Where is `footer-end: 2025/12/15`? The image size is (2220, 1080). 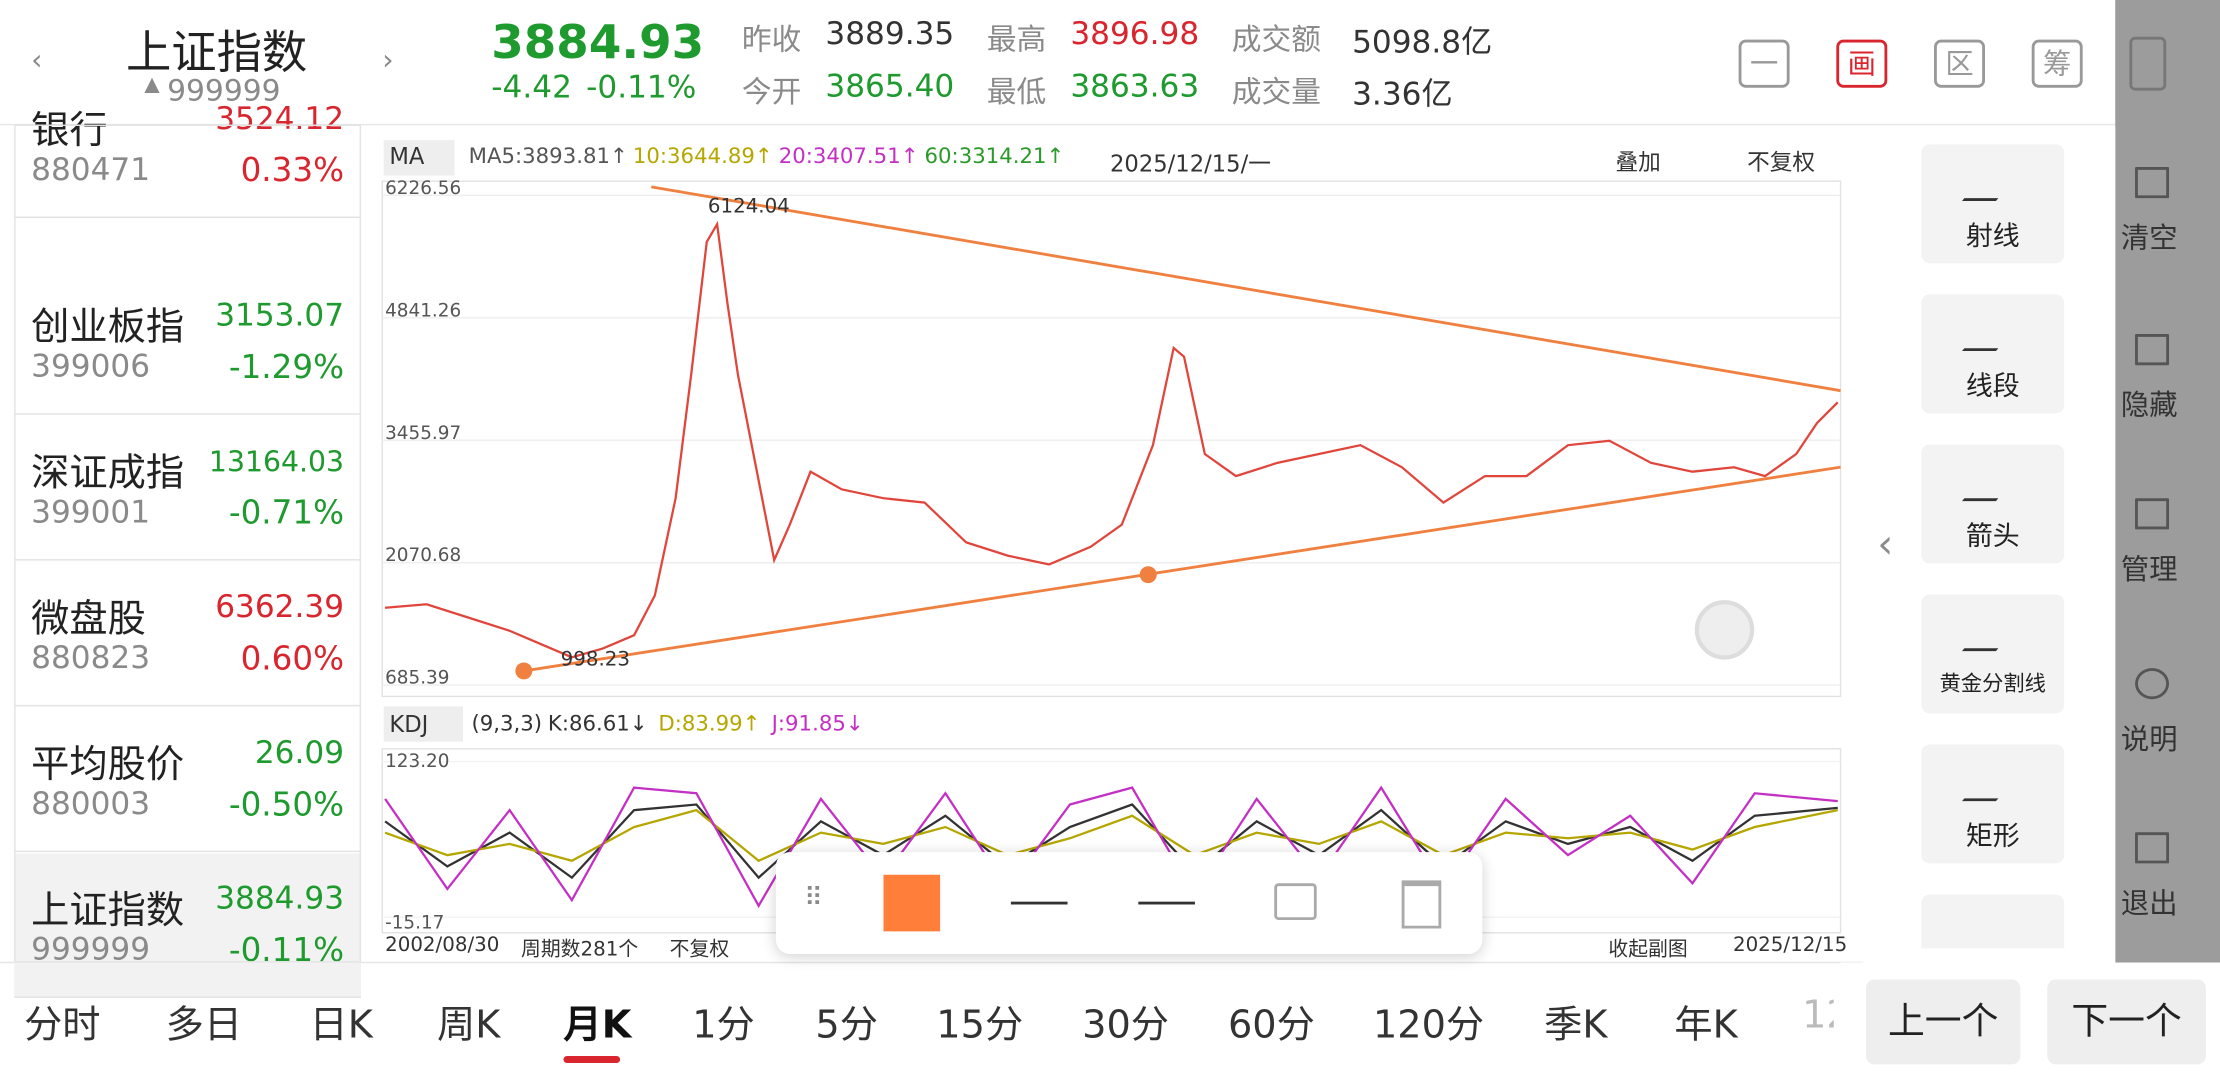
footer-end: 2025/12/15 is located at coordinates (1790, 945).